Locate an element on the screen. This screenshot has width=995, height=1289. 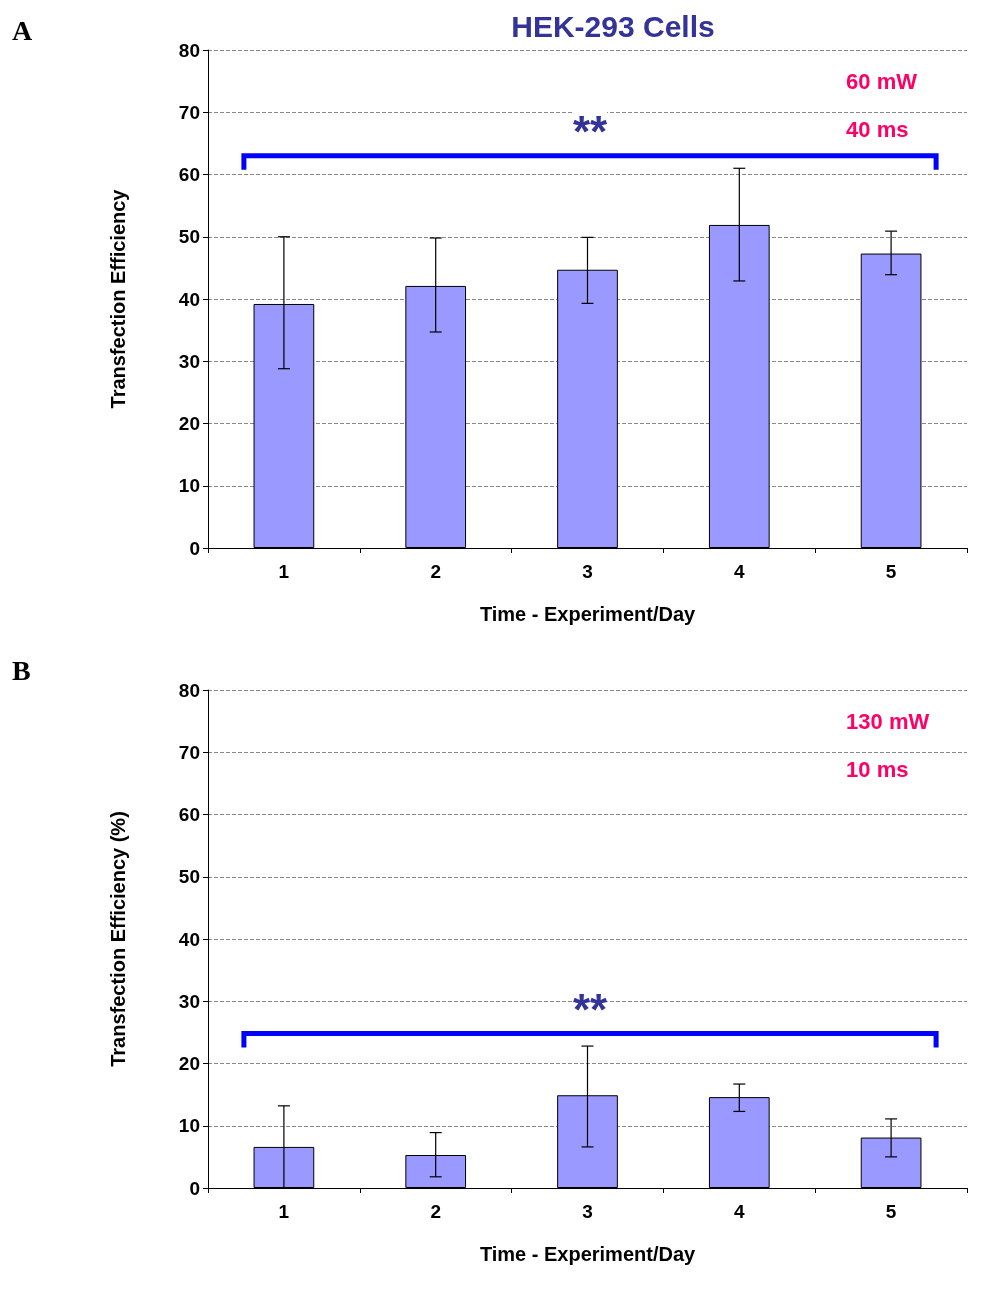
annotation: 60 mW is located at coordinates (882, 81).